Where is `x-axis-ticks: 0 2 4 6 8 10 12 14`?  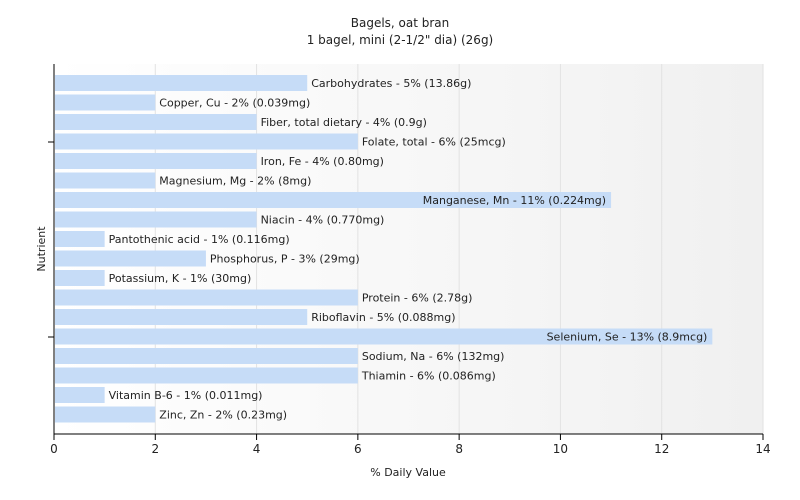
x-axis-ticks: 0 2 4 6 8 10 12 14 is located at coordinates (410, 445).